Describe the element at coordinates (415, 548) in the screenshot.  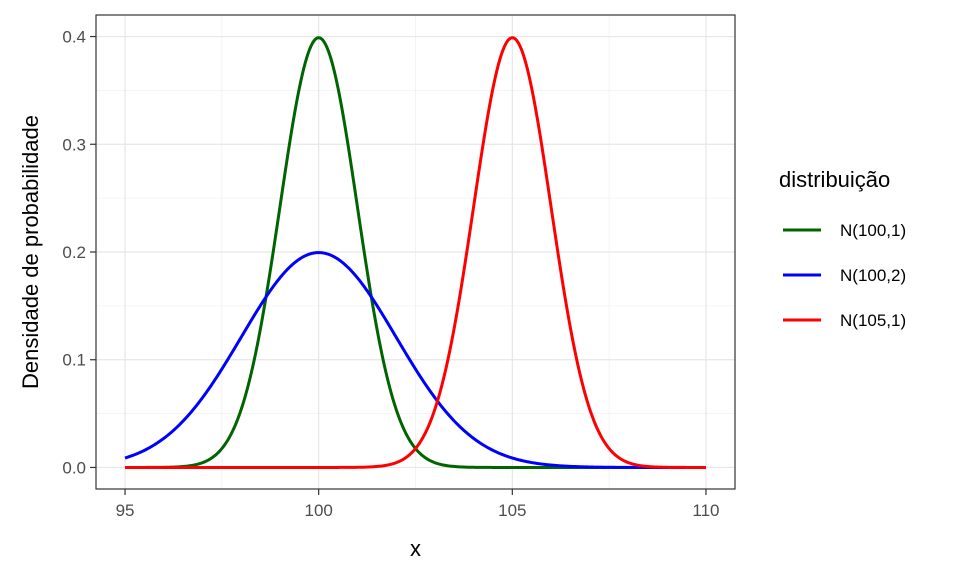
I see `x-axis-title: x` at that location.